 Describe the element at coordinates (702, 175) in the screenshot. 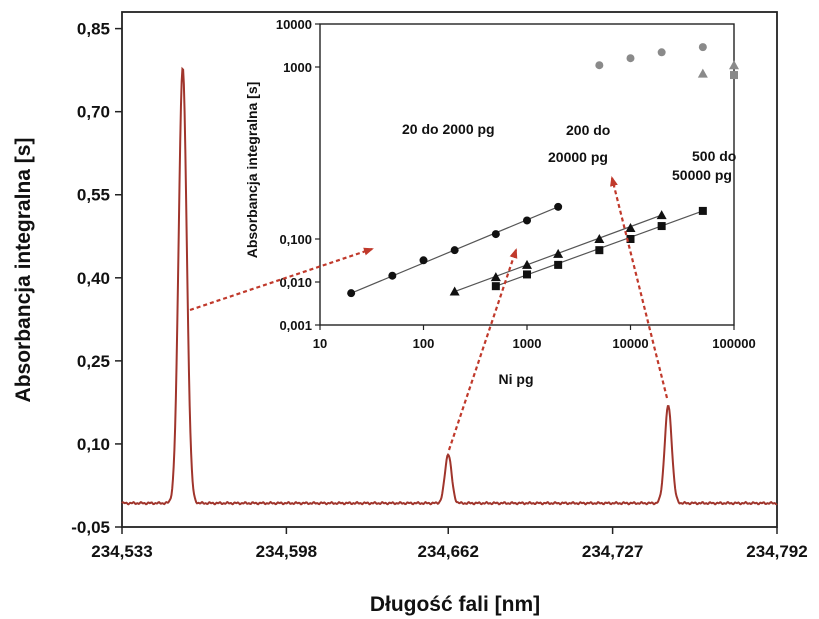

I see `series-label-500-50000-line2: 50000 pg` at that location.